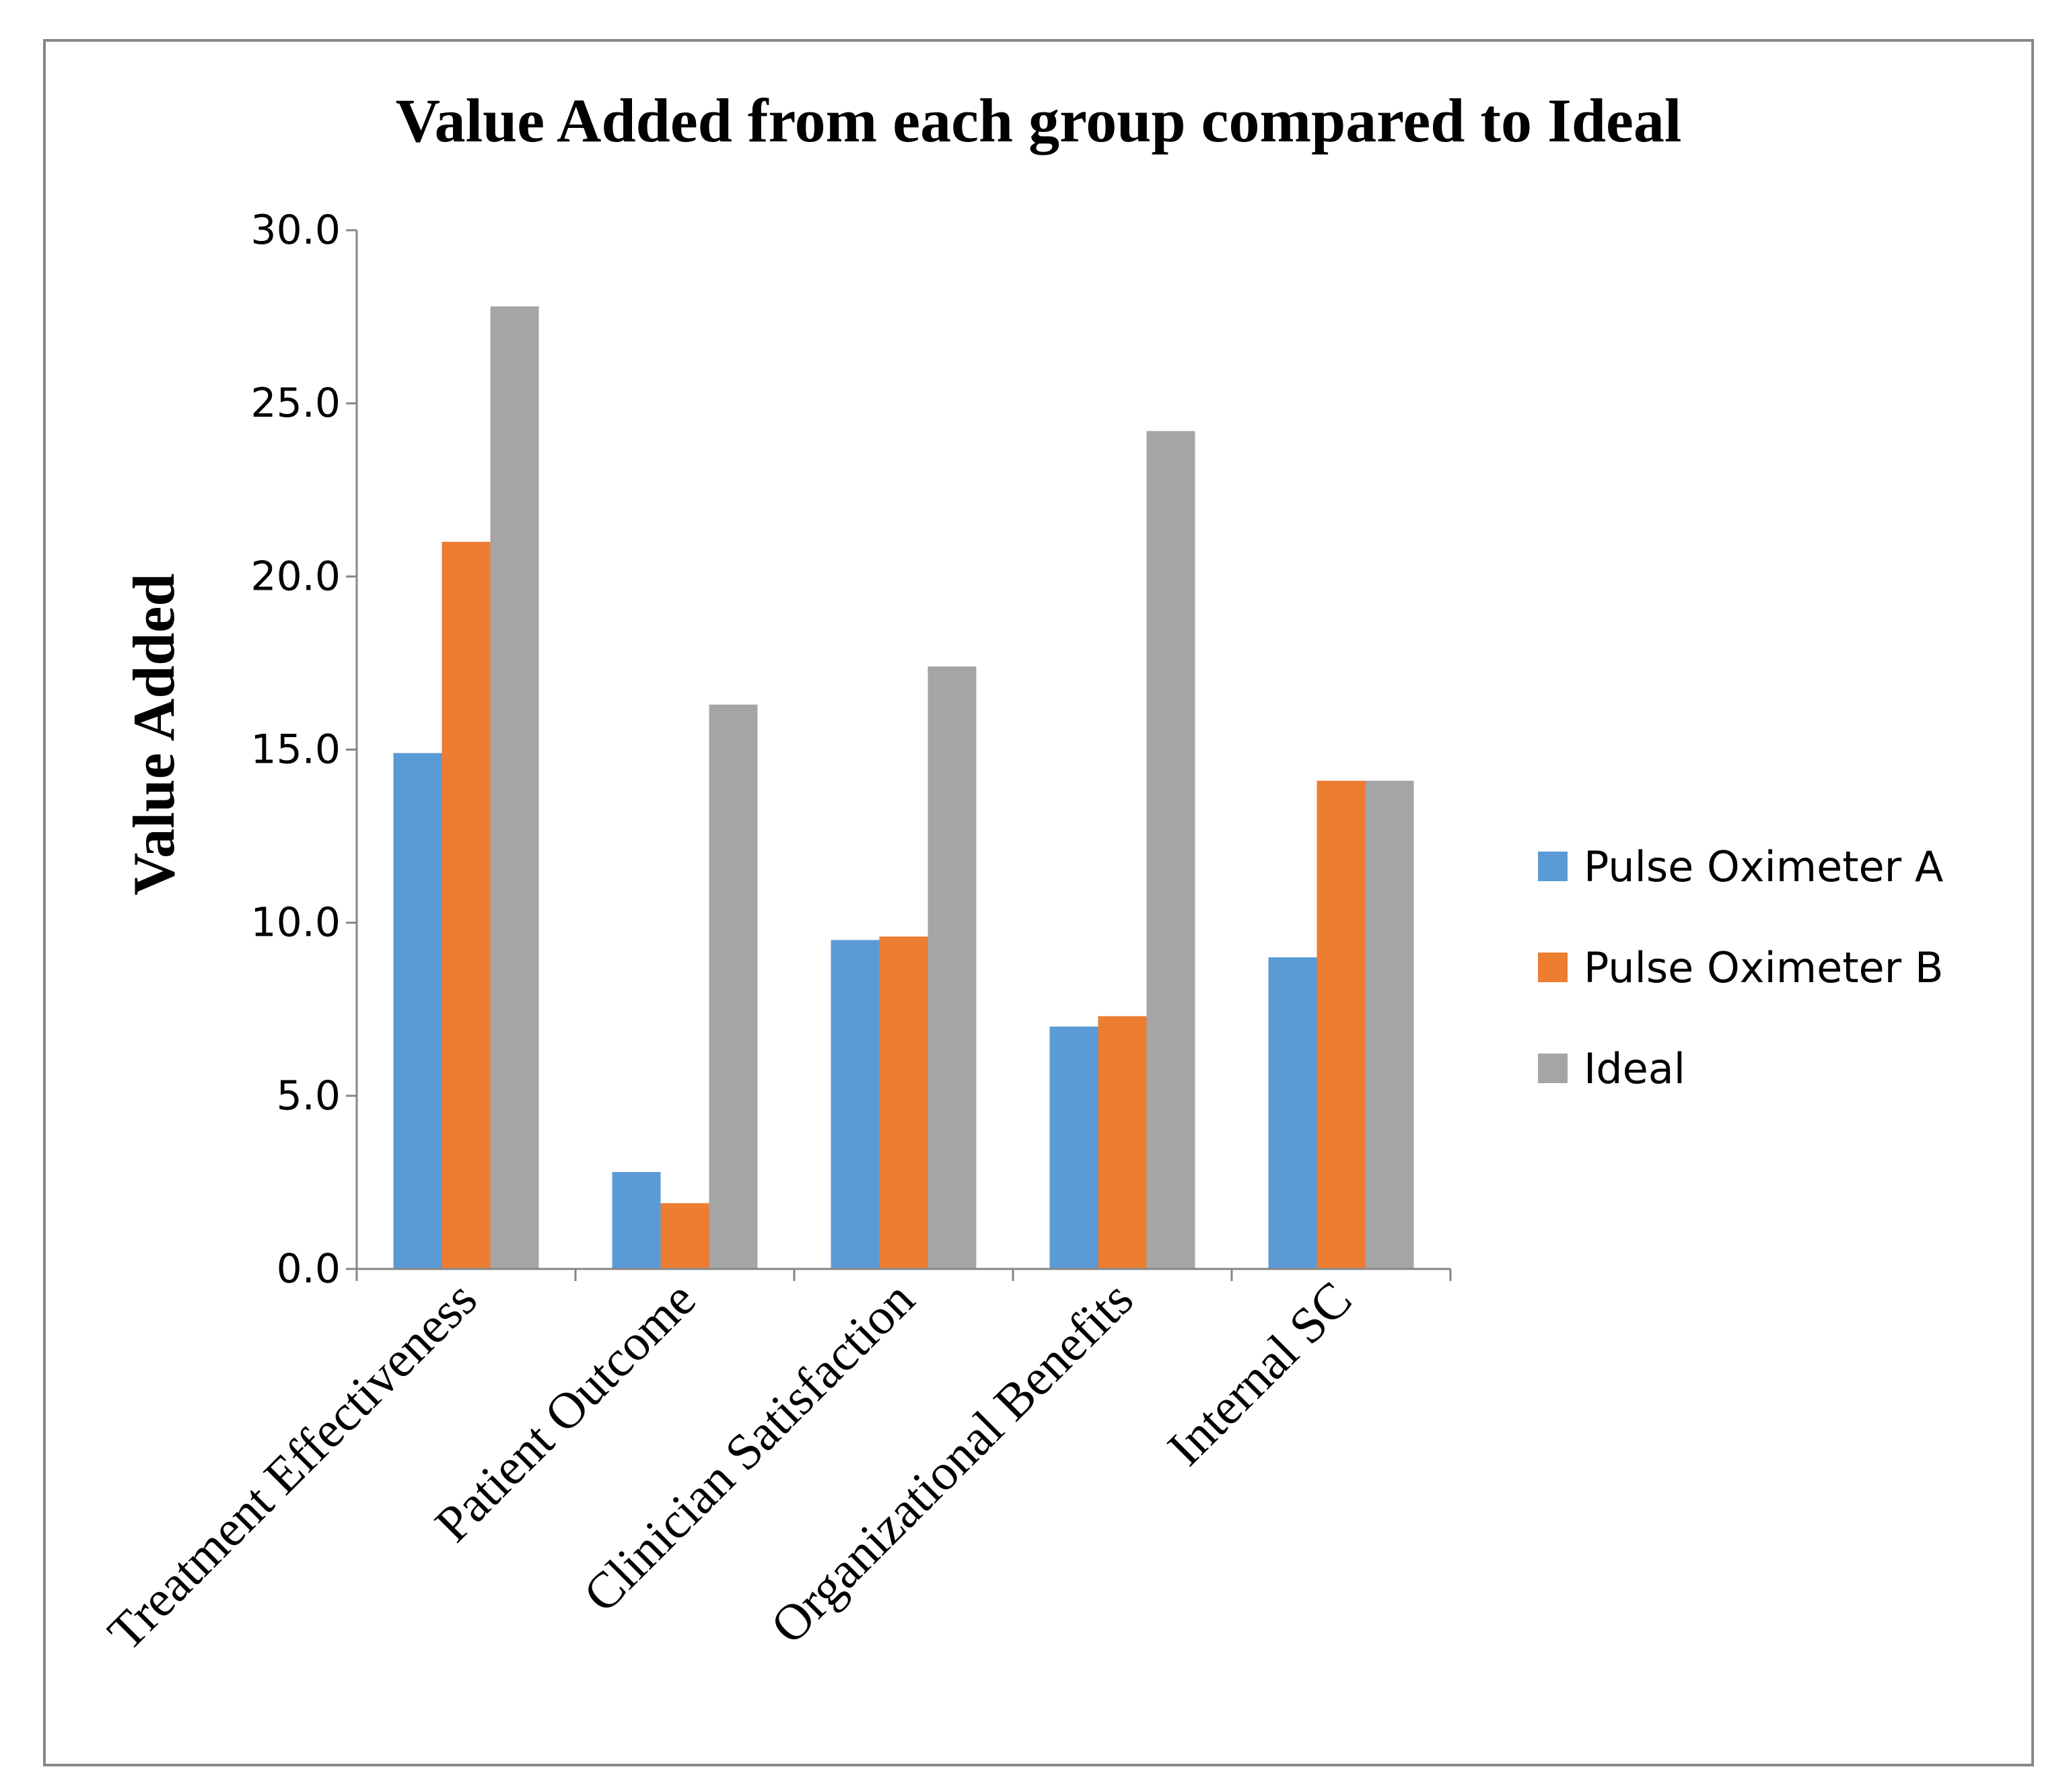  I want to click on series-pulse-oximeter-a, so click(855, 1011).